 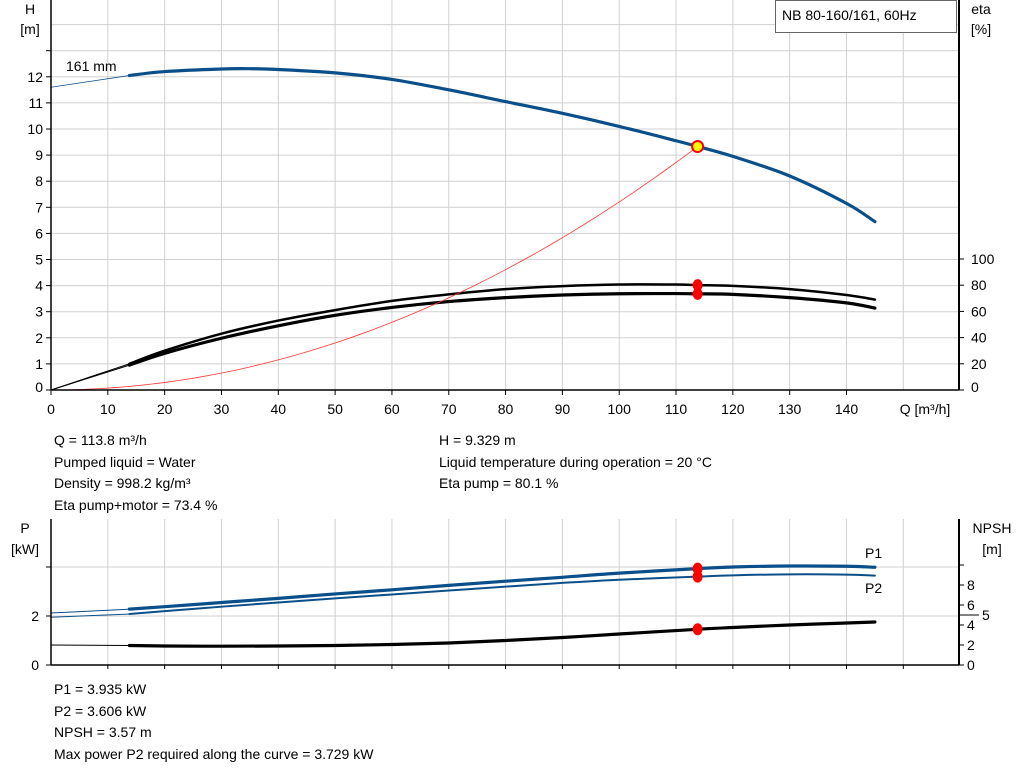 I want to click on result-flow: Q = 113.8 m³/h, so click(x=100, y=440).